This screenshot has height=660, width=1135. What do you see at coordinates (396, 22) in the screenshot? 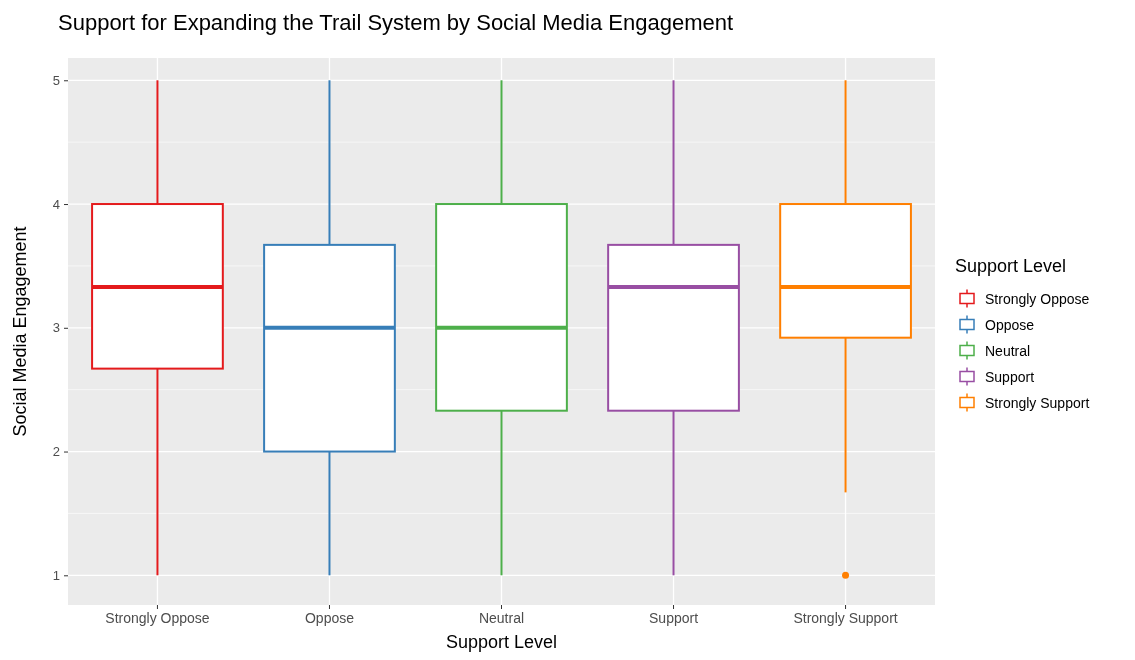
I see `chart-title: Support for Expanding the Trail System by Social Media Engagement` at bounding box center [396, 22].